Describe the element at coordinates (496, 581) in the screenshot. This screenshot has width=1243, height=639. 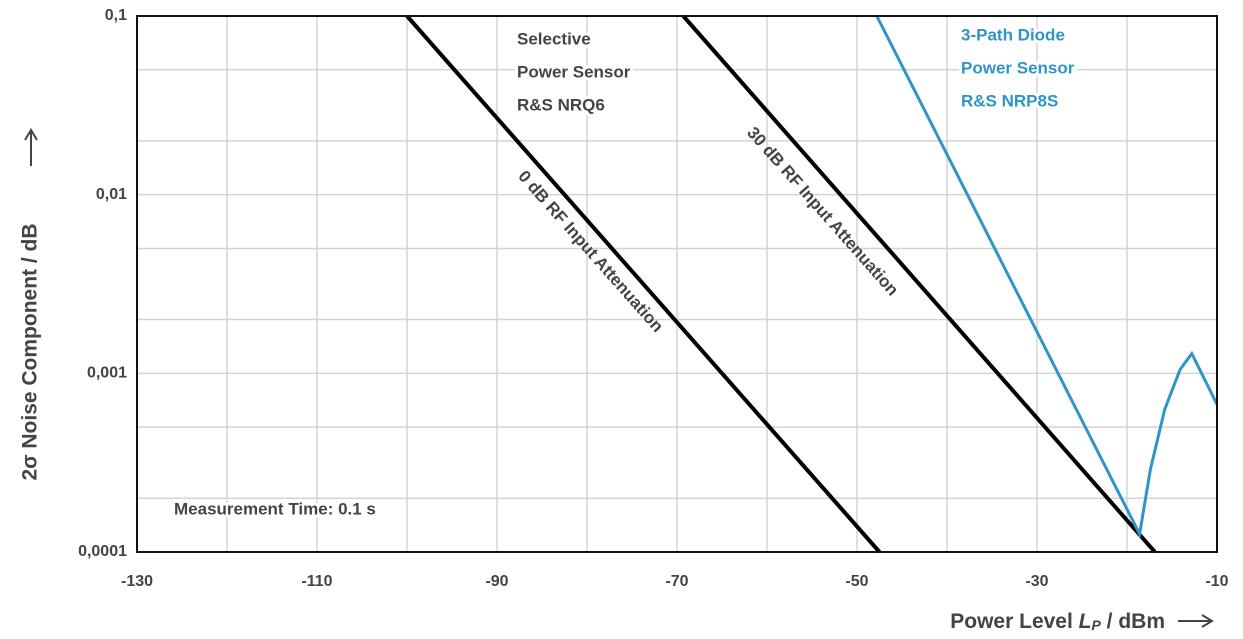
I see `x-tick-label: -90` at that location.